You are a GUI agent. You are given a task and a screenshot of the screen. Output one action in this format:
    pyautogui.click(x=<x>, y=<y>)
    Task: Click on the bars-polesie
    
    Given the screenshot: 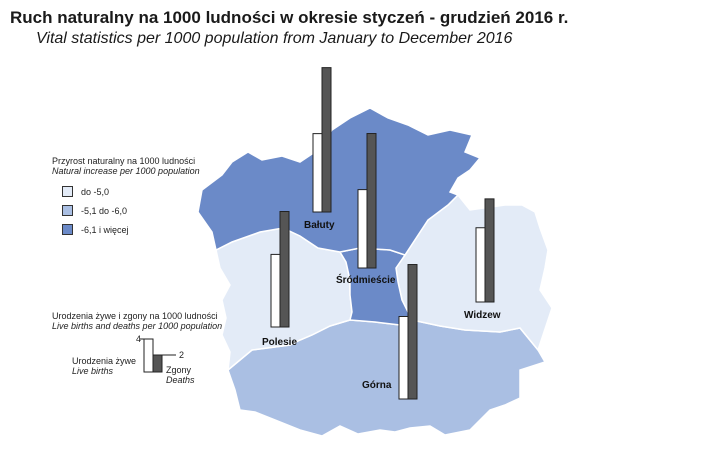 What is the action you would take?
    pyautogui.click(x=280, y=269)
    